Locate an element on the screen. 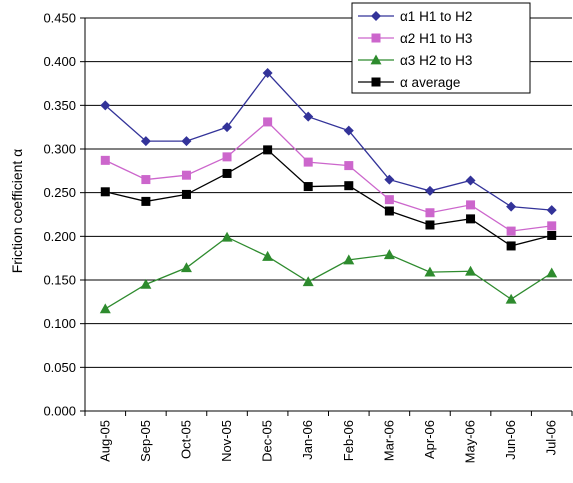  x-tick-label: Nov-05 is located at coordinates (226, 441).